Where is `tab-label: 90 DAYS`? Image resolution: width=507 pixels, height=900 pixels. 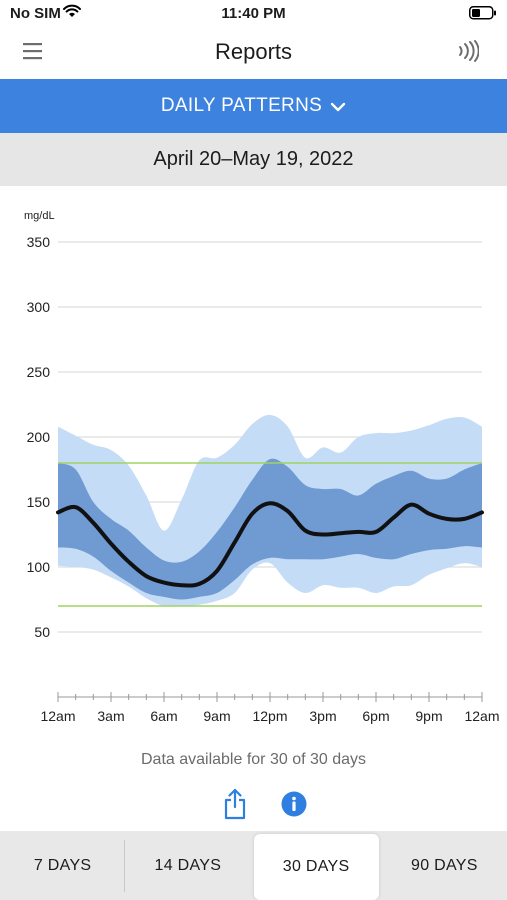
tab-label: 90 DAYS is located at coordinates (444, 865).